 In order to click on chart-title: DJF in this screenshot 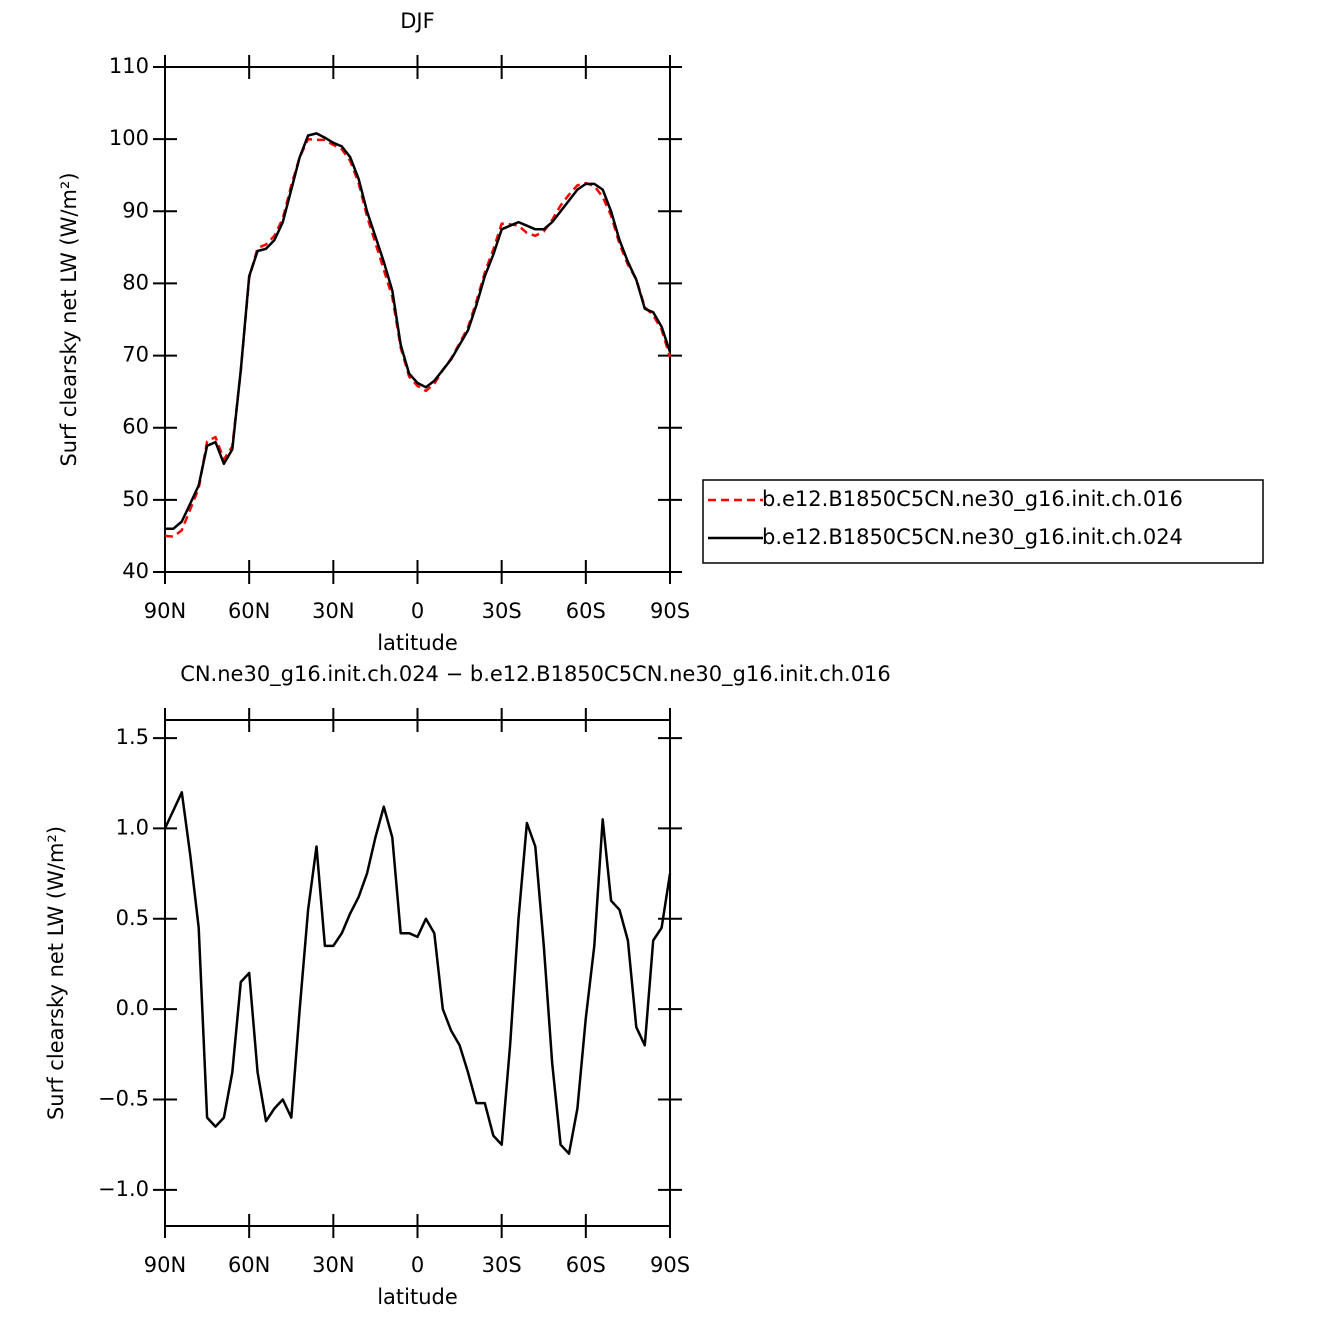, I will do `click(417, 21)`.